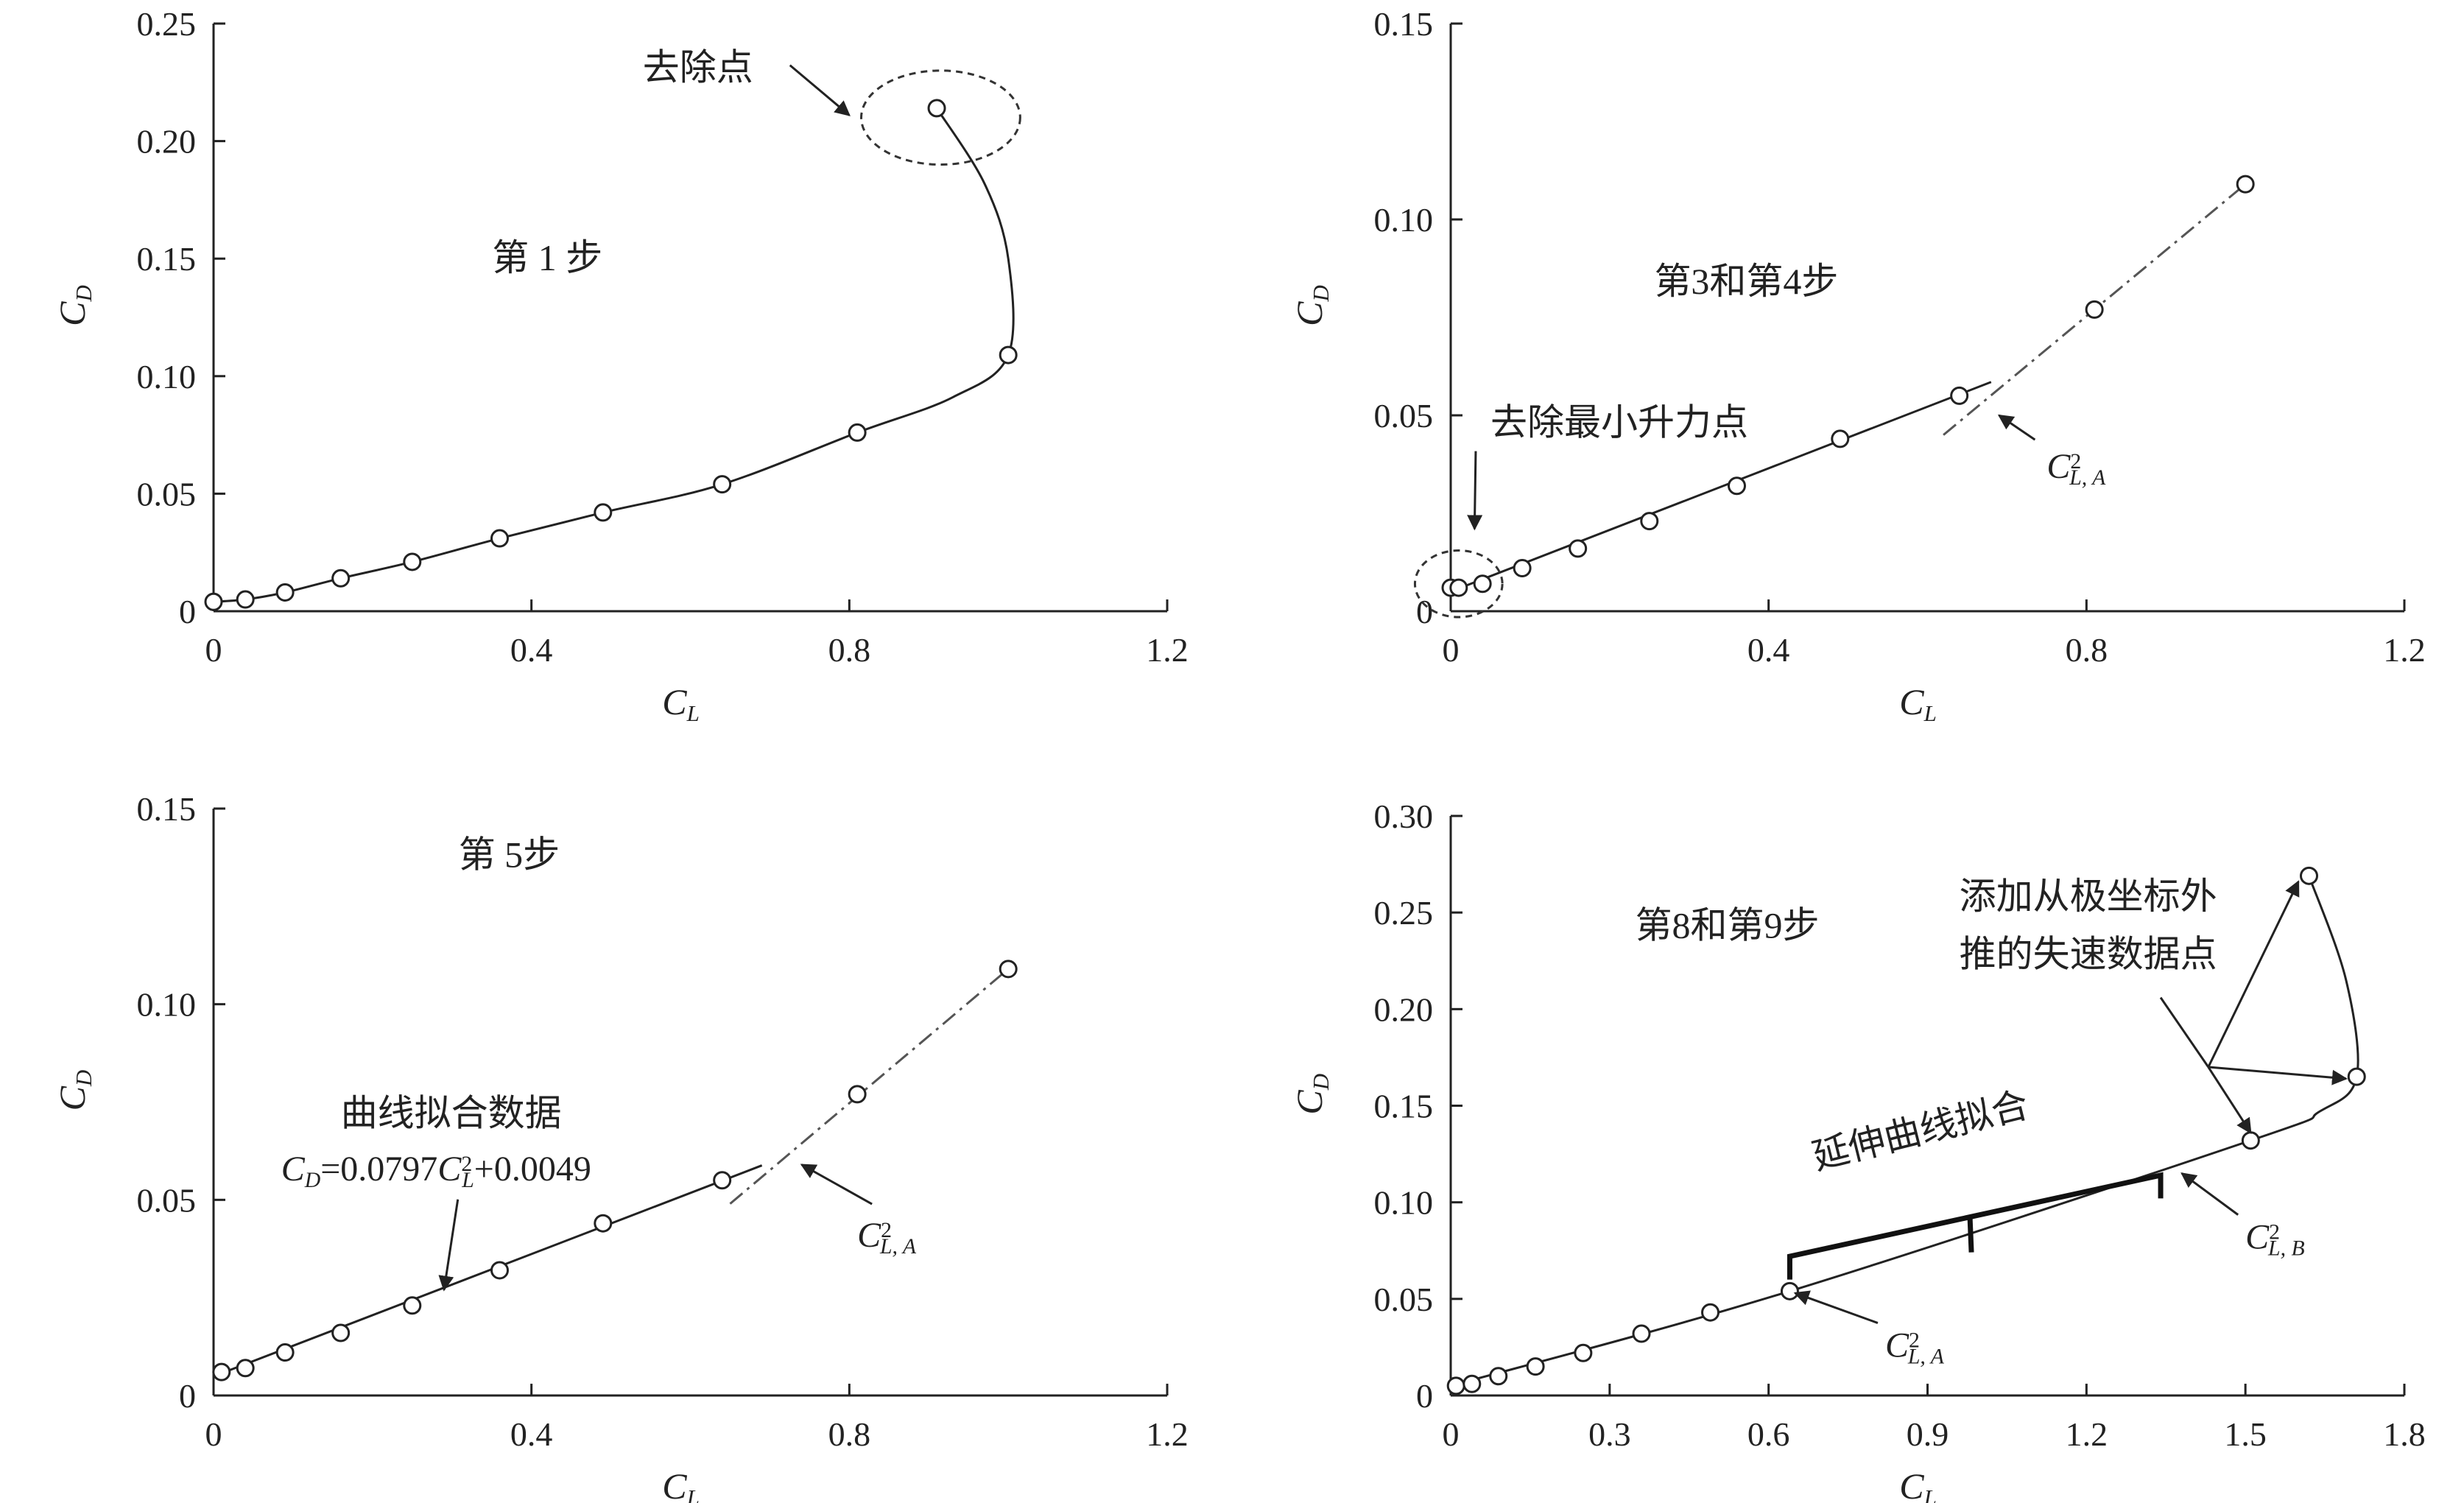 The height and width of the screenshot is (1503, 2464). Describe the element at coordinates (436, 1171) in the screenshot. I see `annotation-equation: CD=0.0797C2 L+0.0049` at that location.